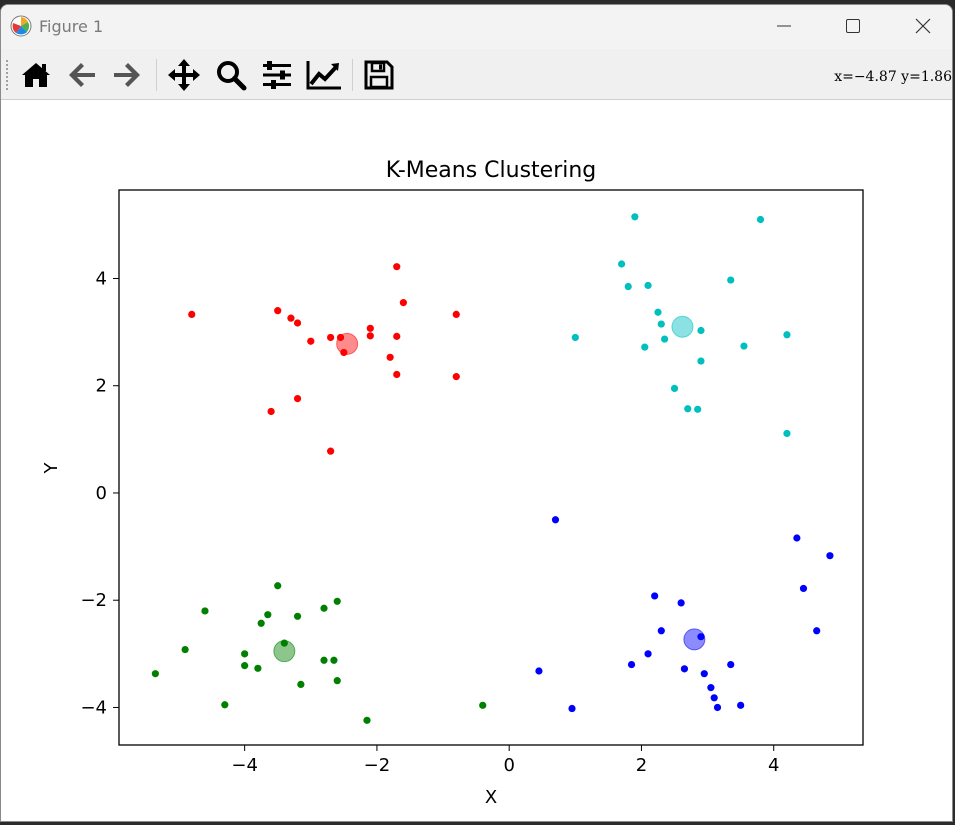 The image size is (955, 825). I want to click on save-icon, so click(379, 75).